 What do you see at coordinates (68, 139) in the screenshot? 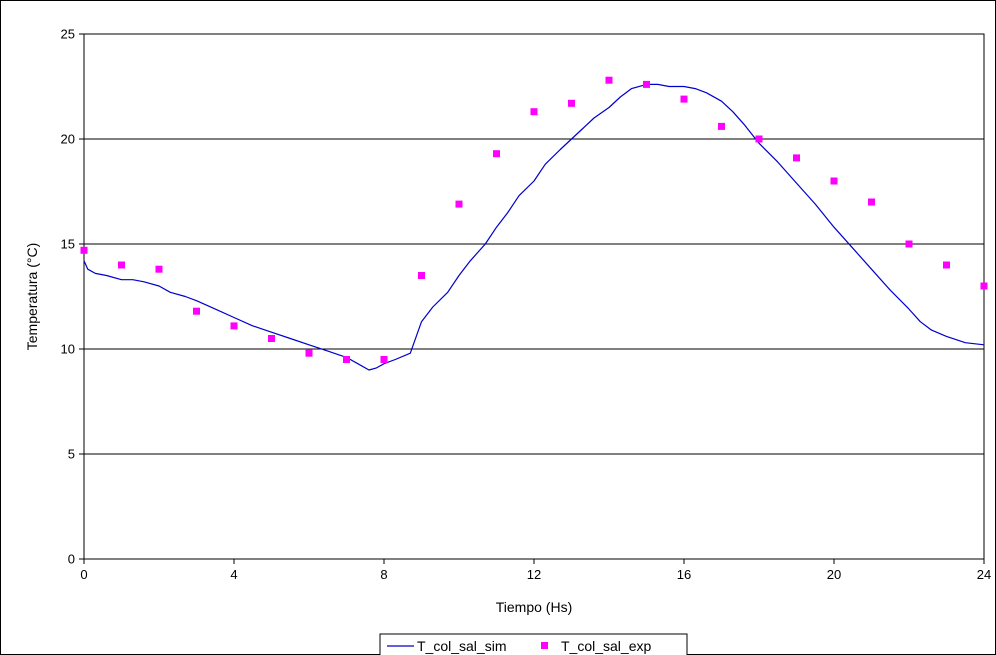
I see `y-tick-label: 20` at bounding box center [68, 139].